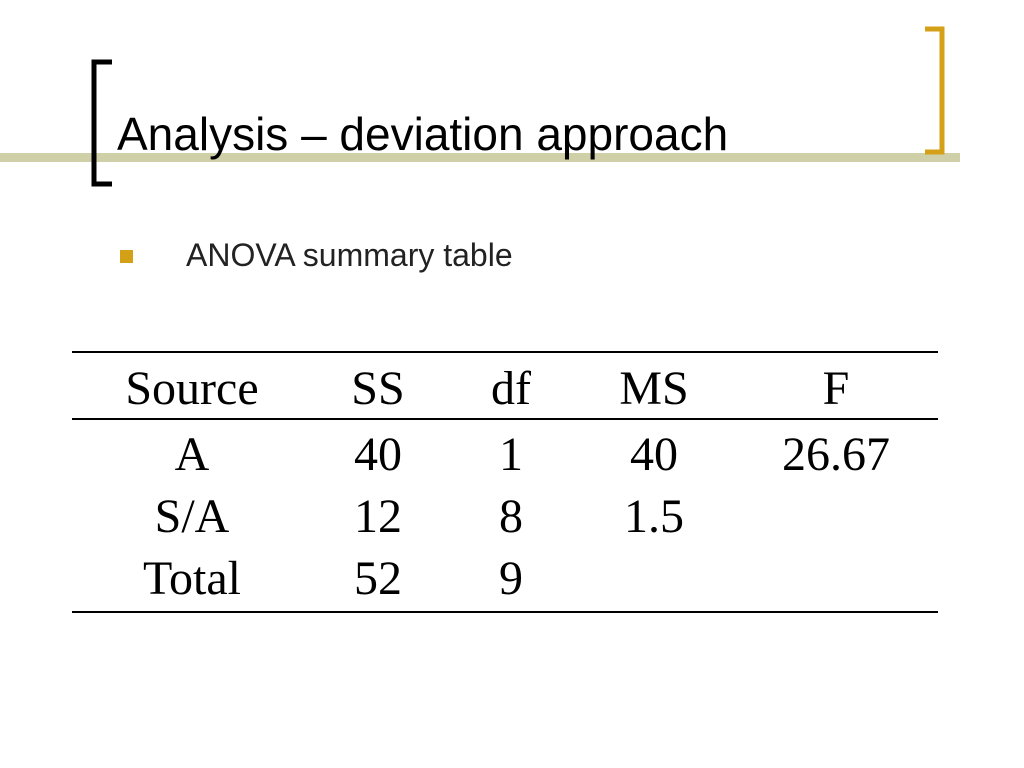 The image size is (1024, 768). Describe the element at coordinates (191, 388) in the screenshot. I see `header-cell: Source` at that location.